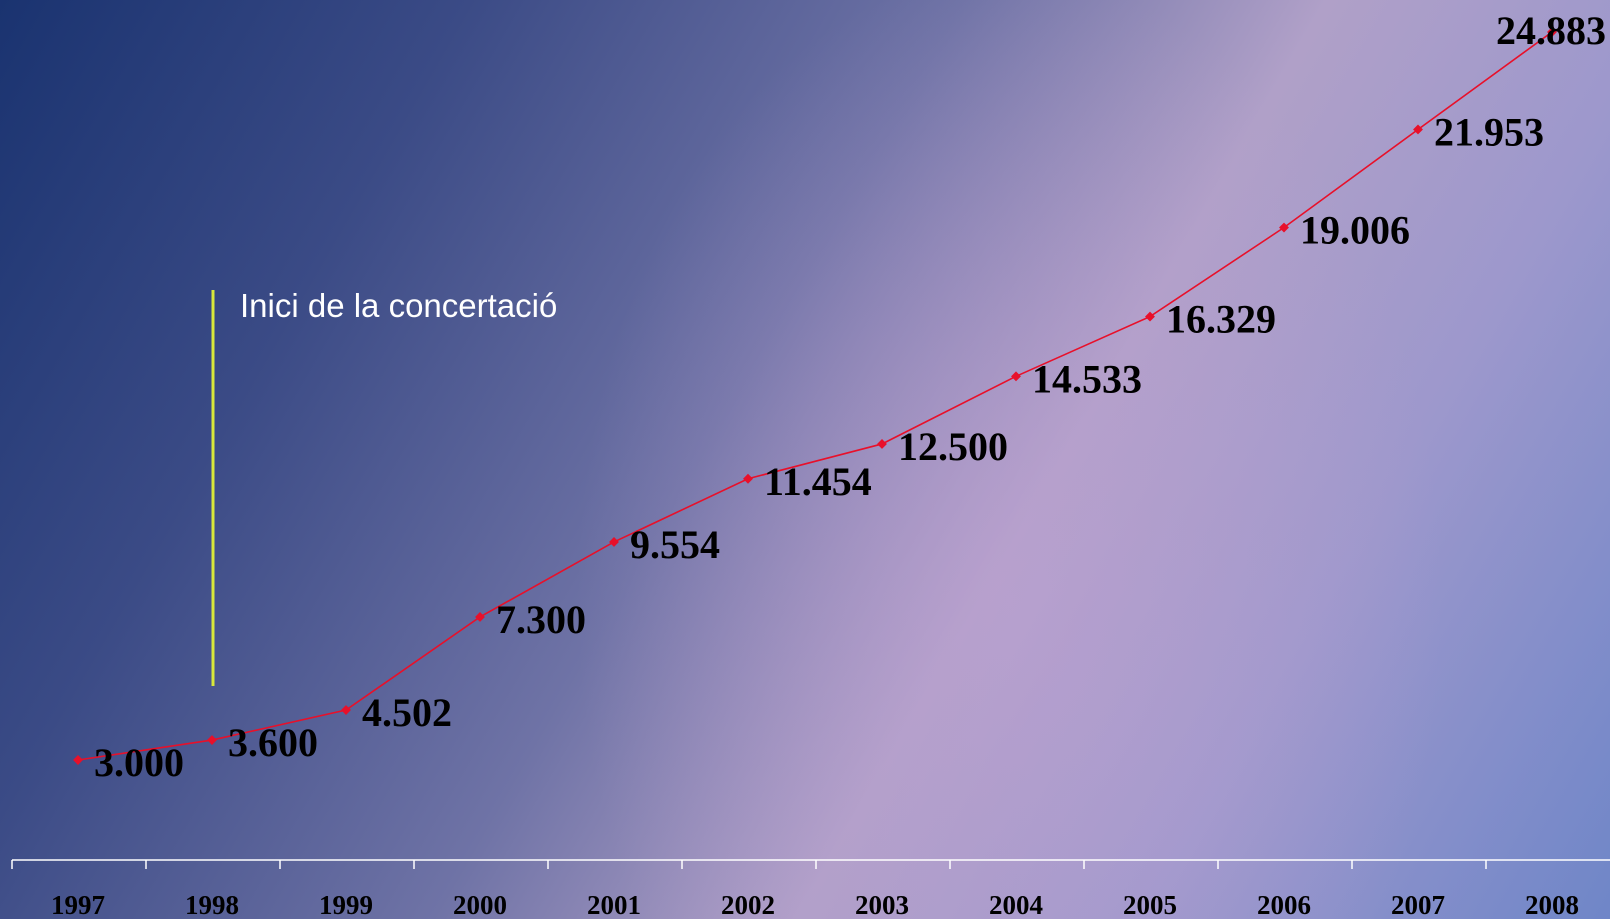 The height and width of the screenshot is (919, 1610). Describe the element at coordinates (953, 446) in the screenshot. I see `data-label: 12.500` at that location.